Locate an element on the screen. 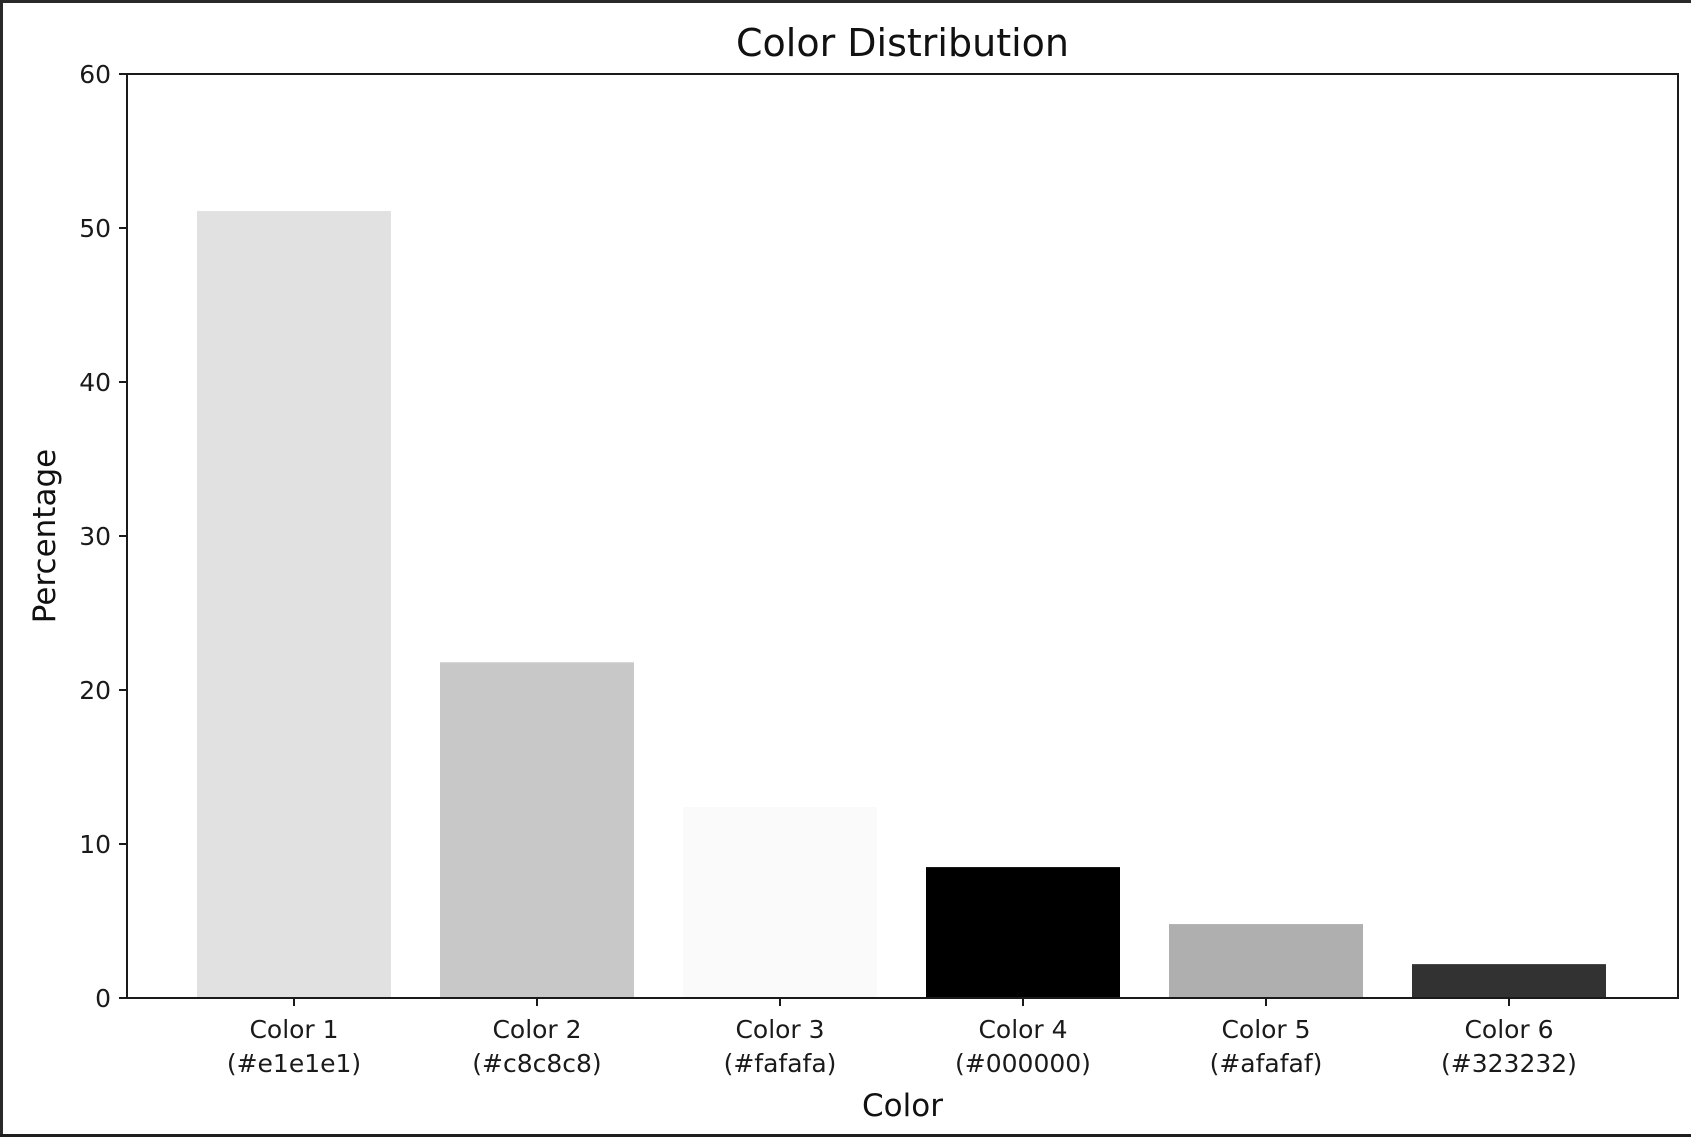  x-axis-title: Color is located at coordinates (902, 1106).